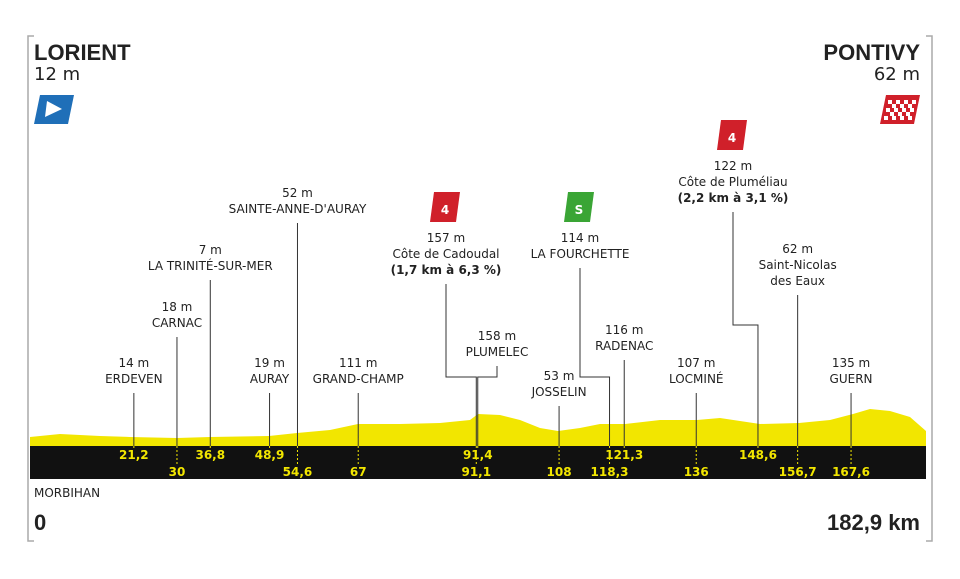  What do you see at coordinates (624, 455) in the screenshot?
I see `km-label: 121,3` at bounding box center [624, 455].